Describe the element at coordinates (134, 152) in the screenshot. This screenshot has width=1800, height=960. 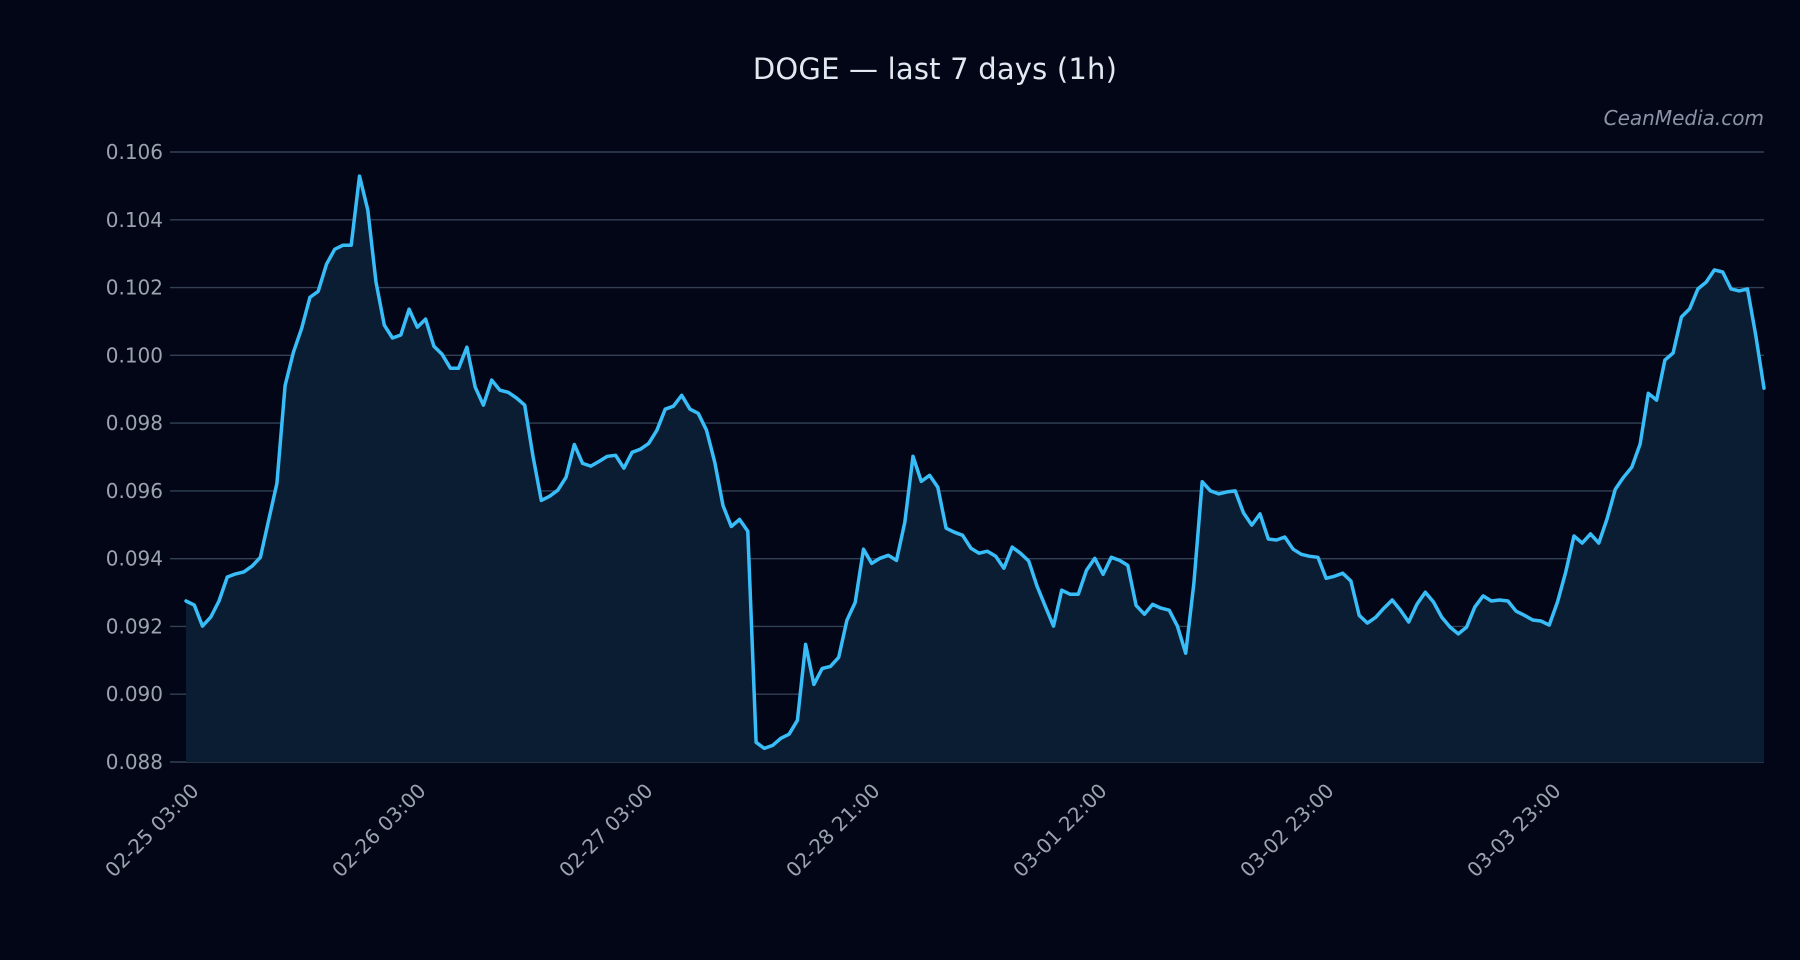
I see `y-tick-label: 0.106` at that location.